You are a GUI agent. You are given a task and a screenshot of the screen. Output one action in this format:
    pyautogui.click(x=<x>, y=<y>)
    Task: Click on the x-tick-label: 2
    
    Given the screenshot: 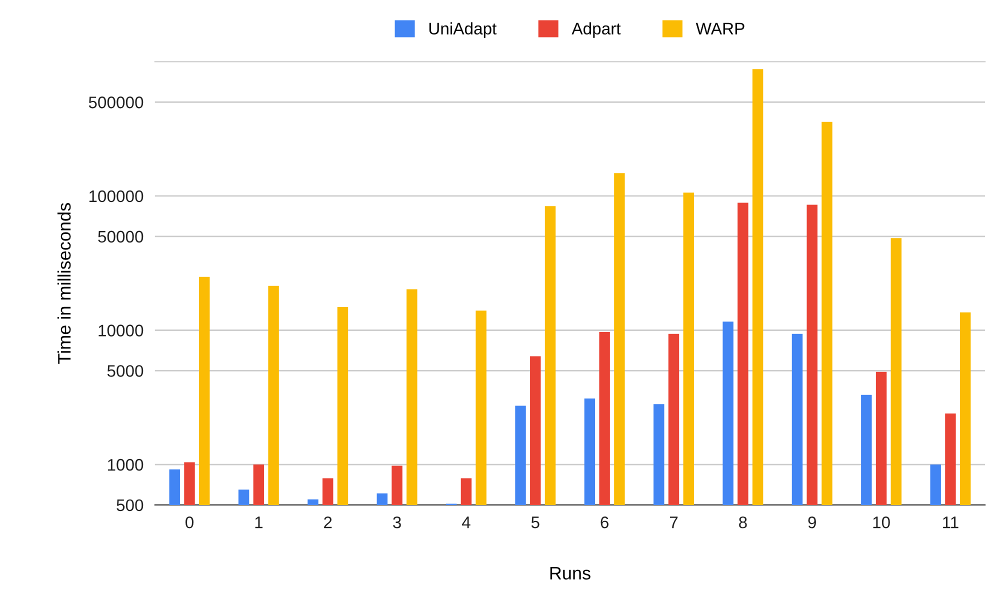 What is the action you would take?
    pyautogui.click(x=328, y=522)
    